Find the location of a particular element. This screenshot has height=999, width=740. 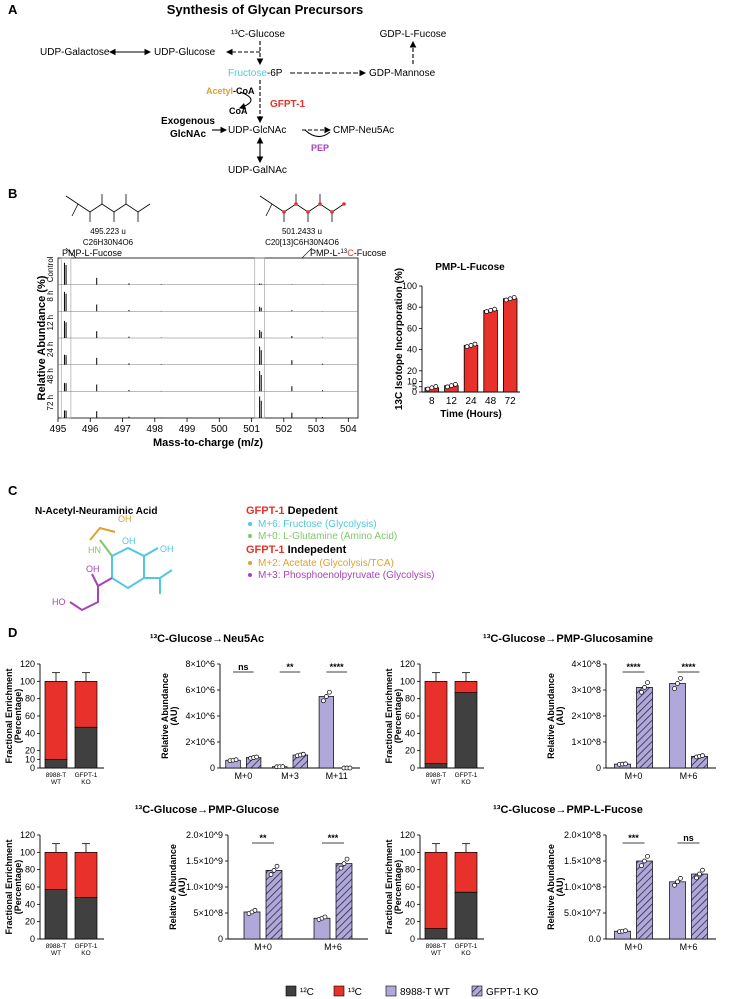

y-tick-label: 1.5×10^8 is located at coordinates (582, 861).